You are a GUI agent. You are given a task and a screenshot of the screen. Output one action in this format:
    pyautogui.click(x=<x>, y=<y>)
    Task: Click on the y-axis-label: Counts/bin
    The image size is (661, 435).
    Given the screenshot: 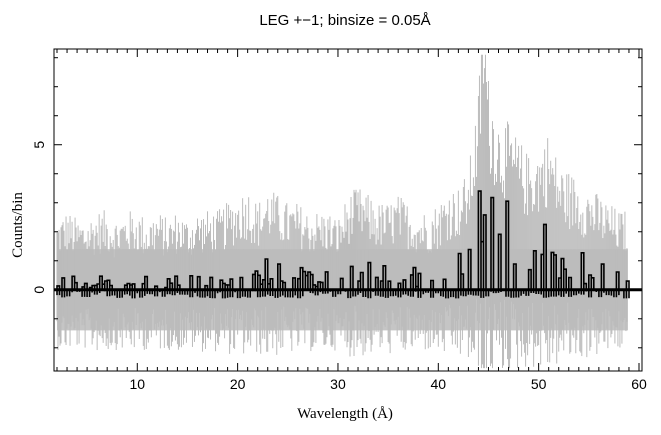 What is the action you would take?
    pyautogui.click(x=18, y=225)
    